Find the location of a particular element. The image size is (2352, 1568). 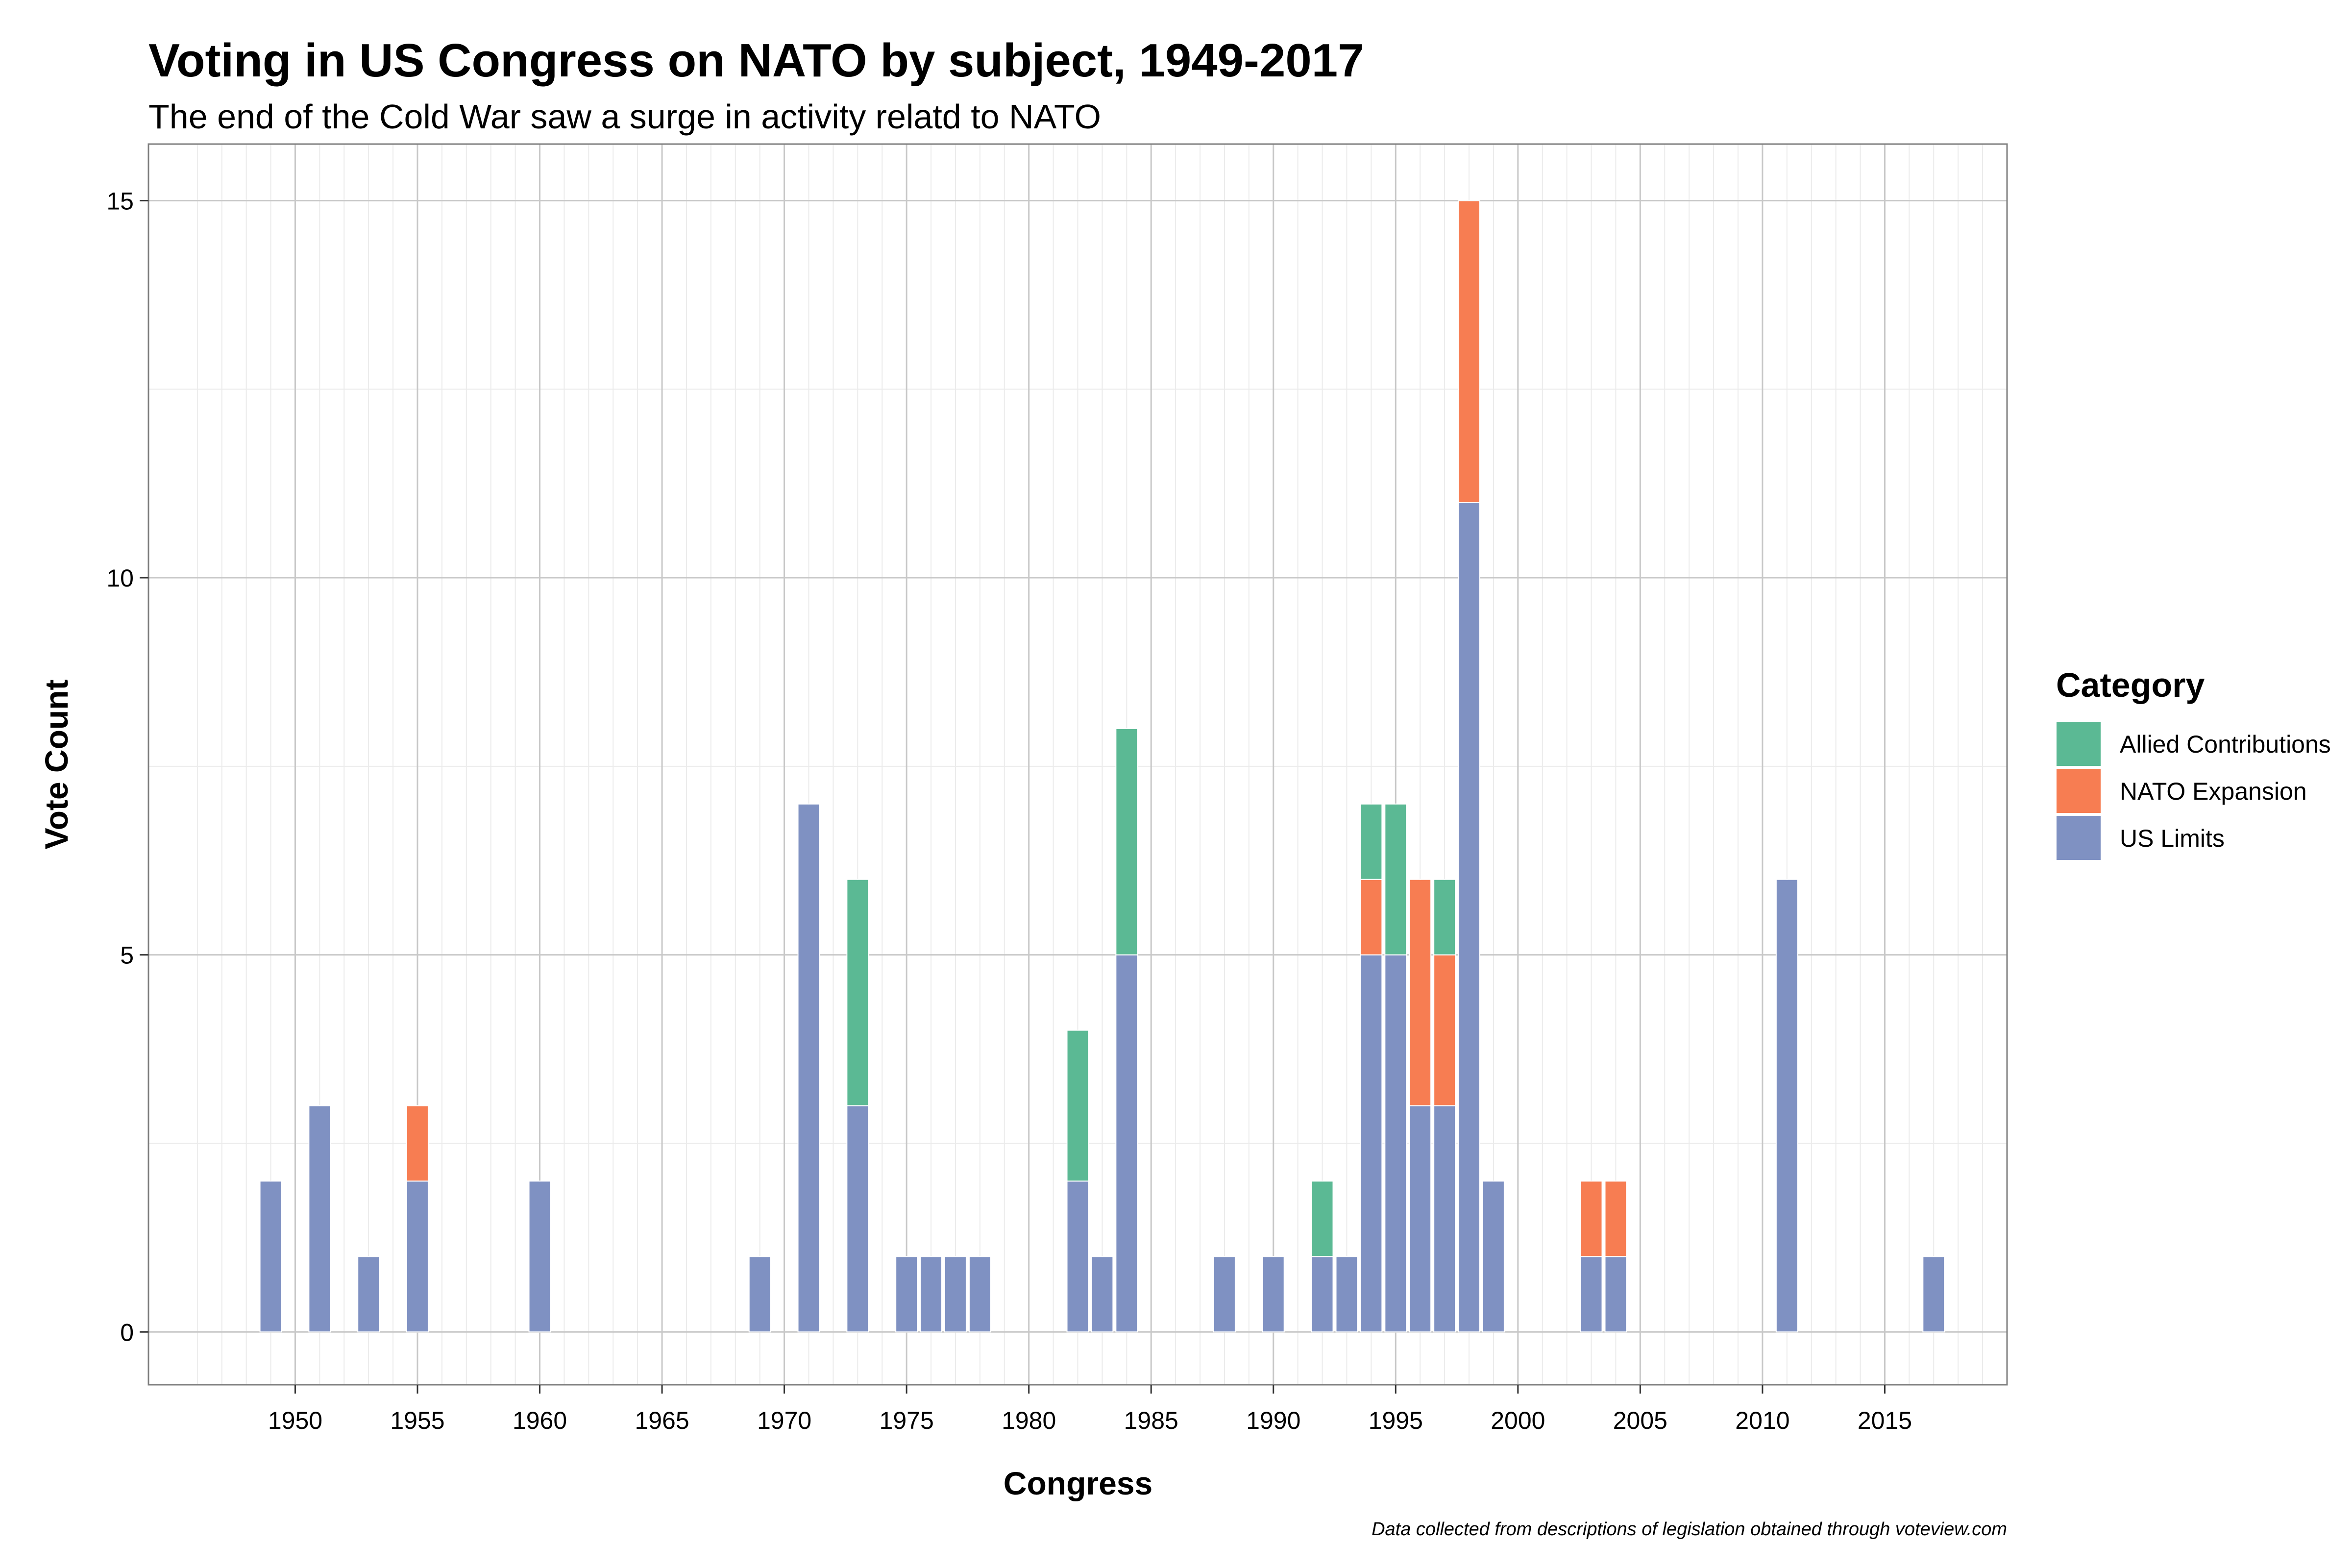

bar-allied-contributions-1973 is located at coordinates (857, 992).